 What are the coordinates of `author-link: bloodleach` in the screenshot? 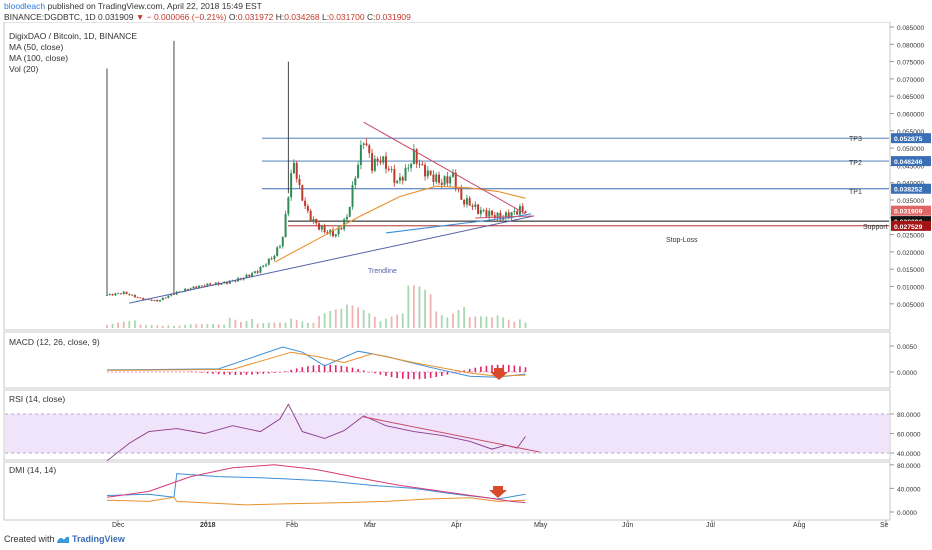 It's located at (25, 6).